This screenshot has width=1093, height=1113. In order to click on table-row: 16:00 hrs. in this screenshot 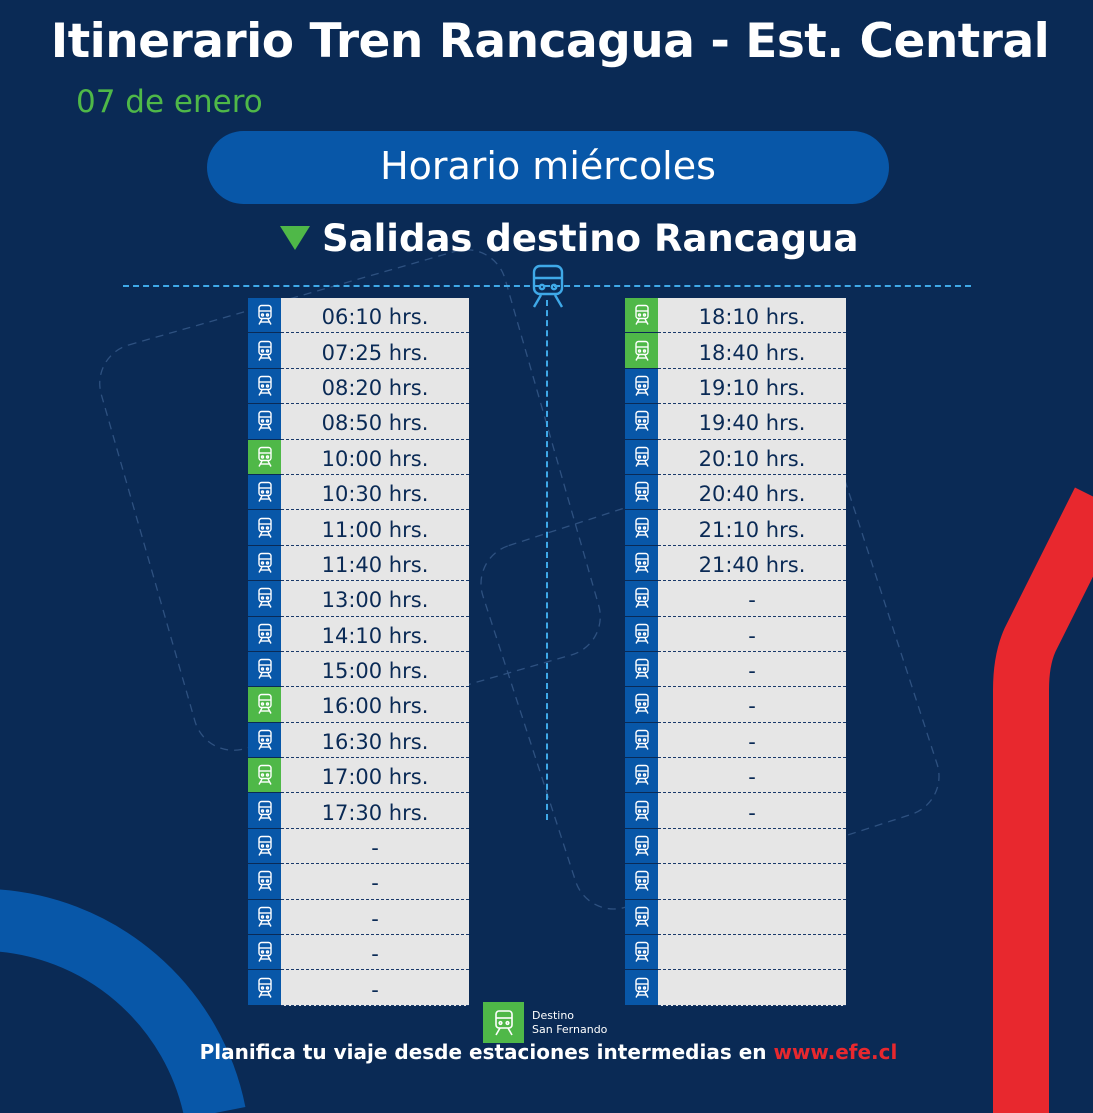, I will do `click(358, 705)`.